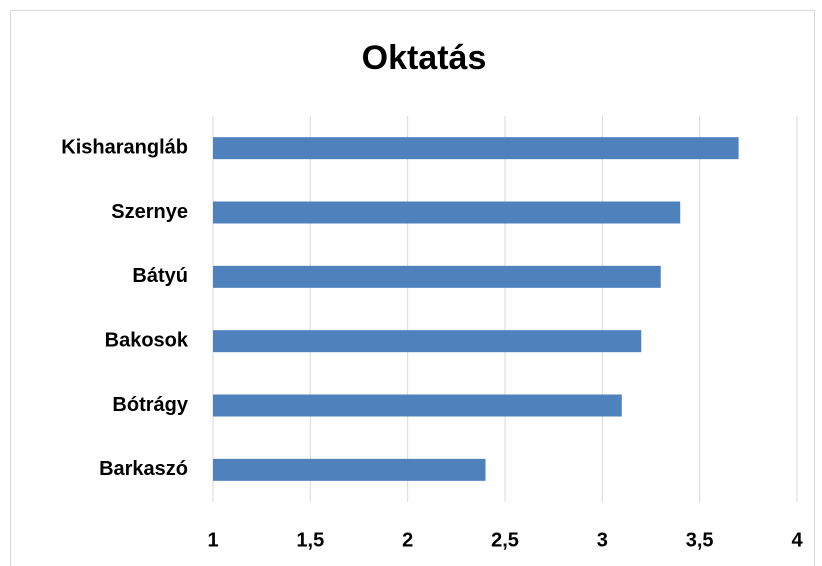  Describe the element at coordinates (505, 540) in the screenshot. I see `x-tick-label: 2,5` at that location.